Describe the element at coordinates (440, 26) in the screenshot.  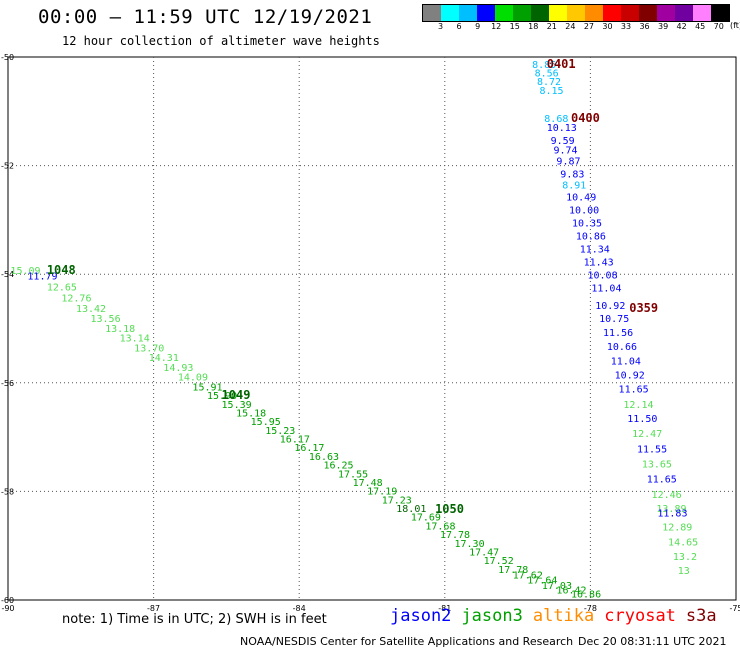
I see `color-scale-label: 3` at that location.